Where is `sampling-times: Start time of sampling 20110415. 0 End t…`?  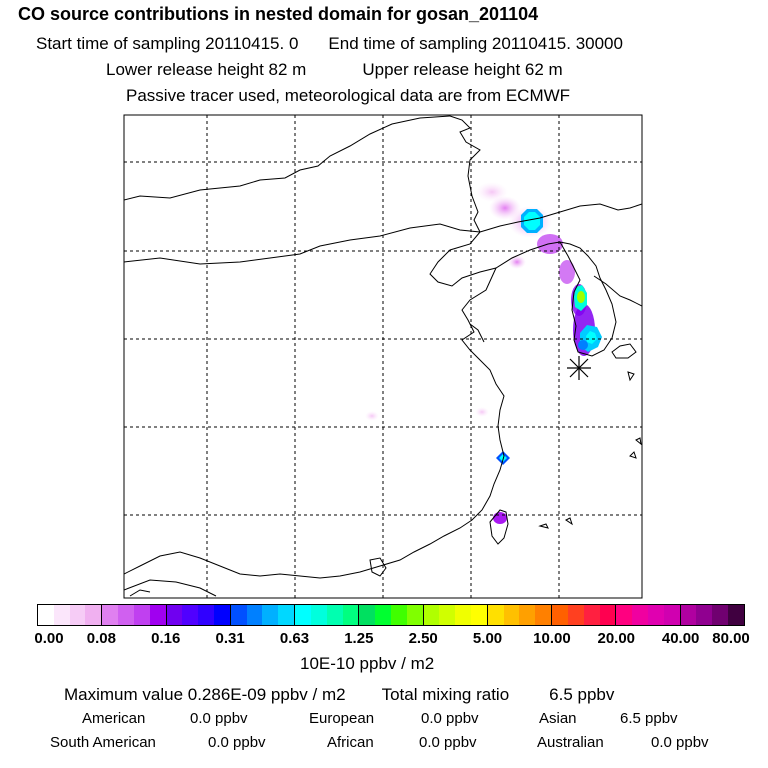 sampling-times: Start time of sampling 20110415. 0 End t… is located at coordinates (329, 44).